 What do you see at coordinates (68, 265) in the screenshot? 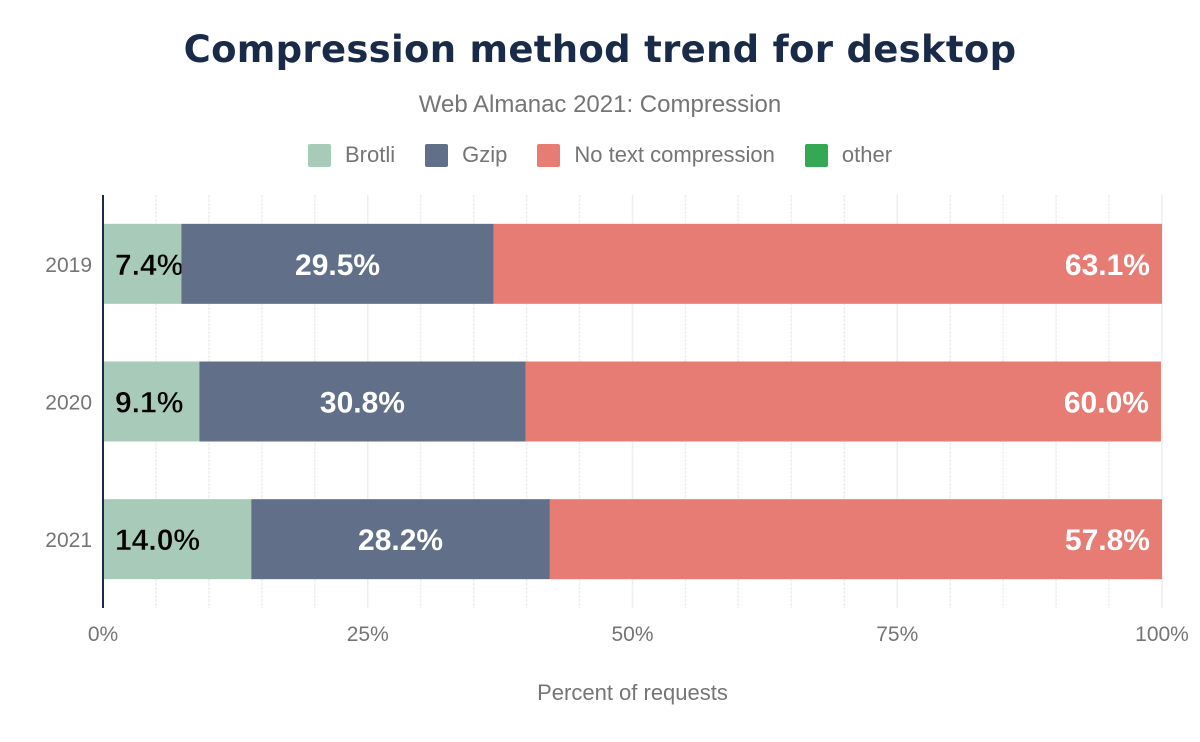
I see `y-category-label: 2019` at bounding box center [68, 265].